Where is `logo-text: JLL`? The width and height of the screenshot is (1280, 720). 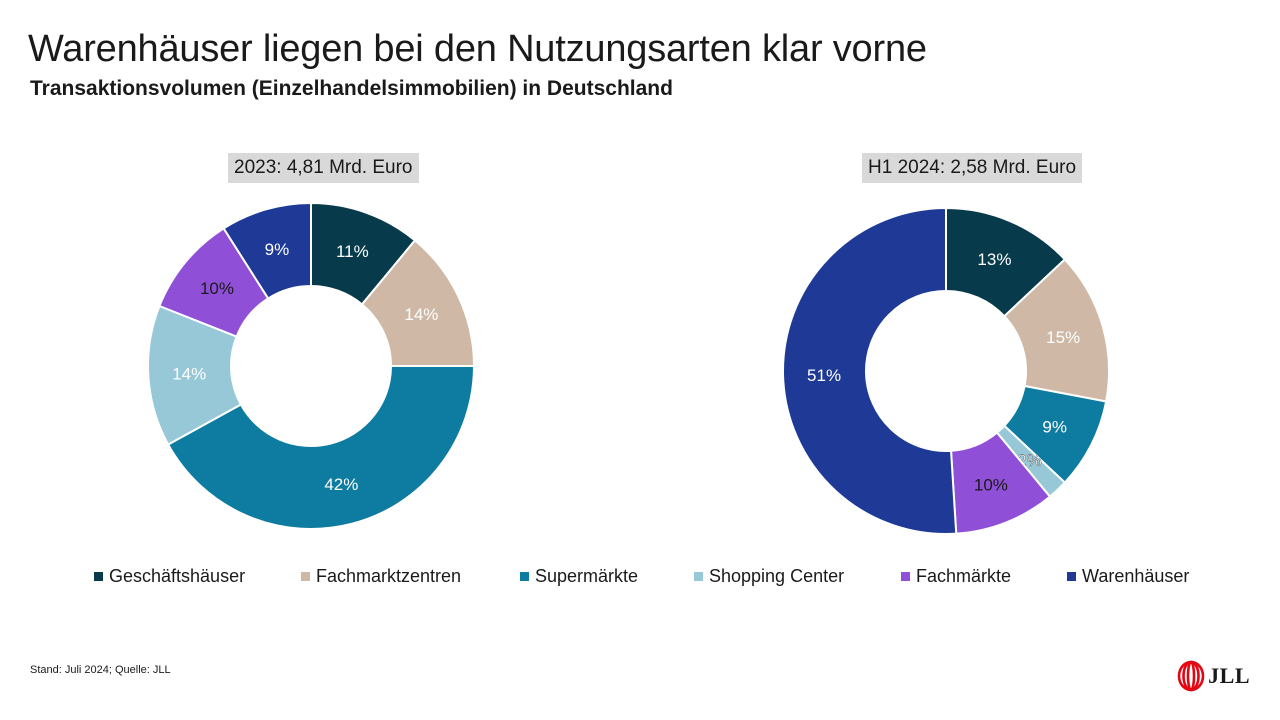 logo-text: JLL is located at coordinates (1229, 675).